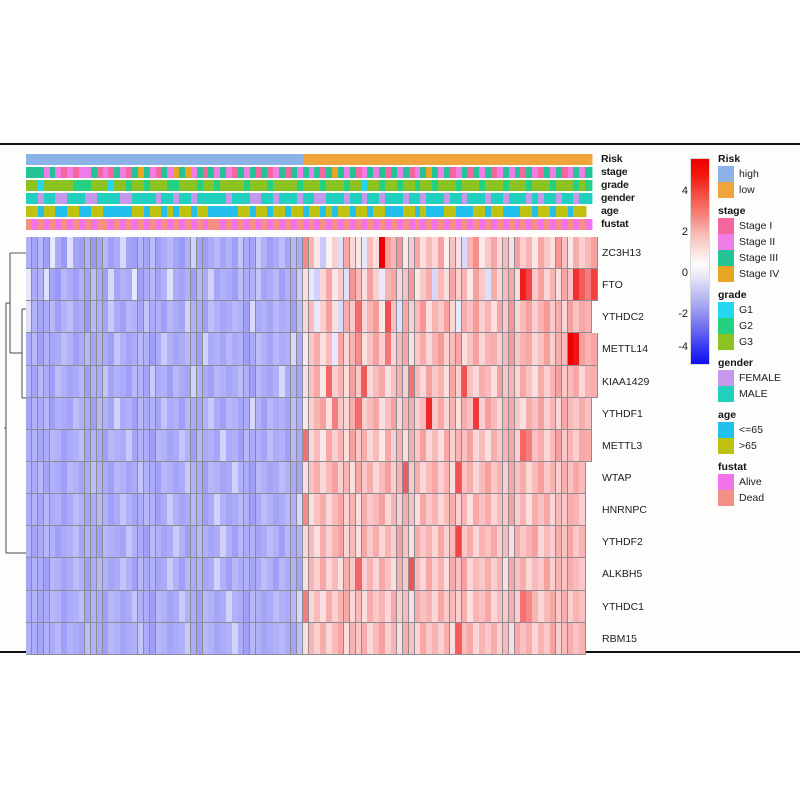 The width and height of the screenshot is (800, 800). I want to click on heatmap-row-label: ZC3H13, so click(622, 253).